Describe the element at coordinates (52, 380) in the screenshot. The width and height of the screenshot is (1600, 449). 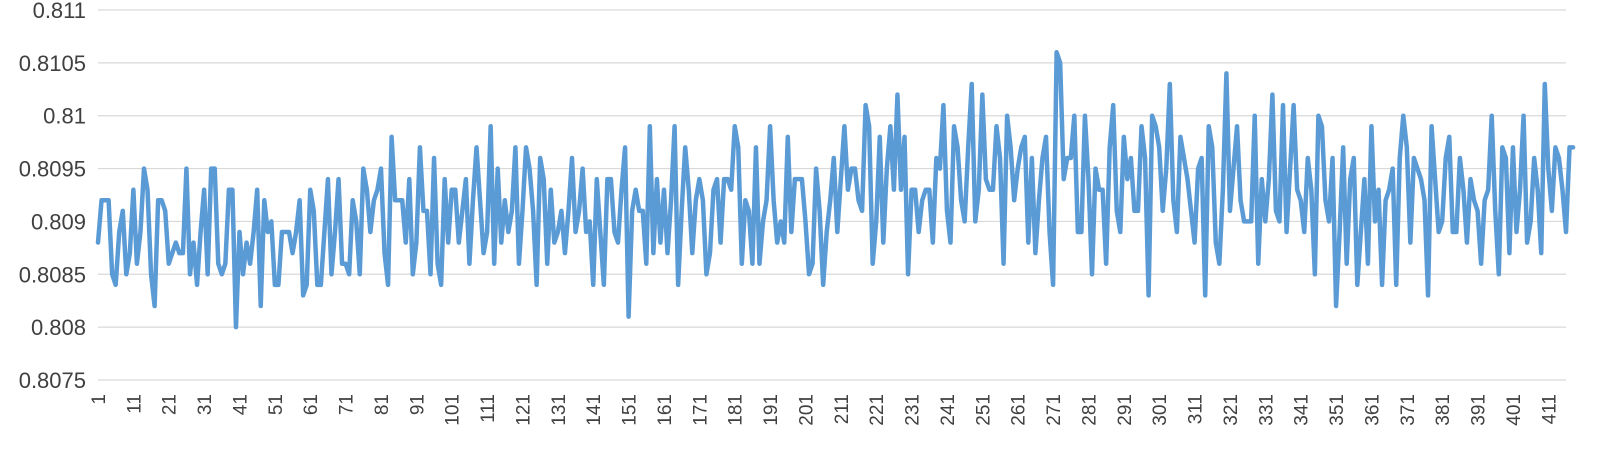
I see `y-tick-label: 0.8075` at that location.